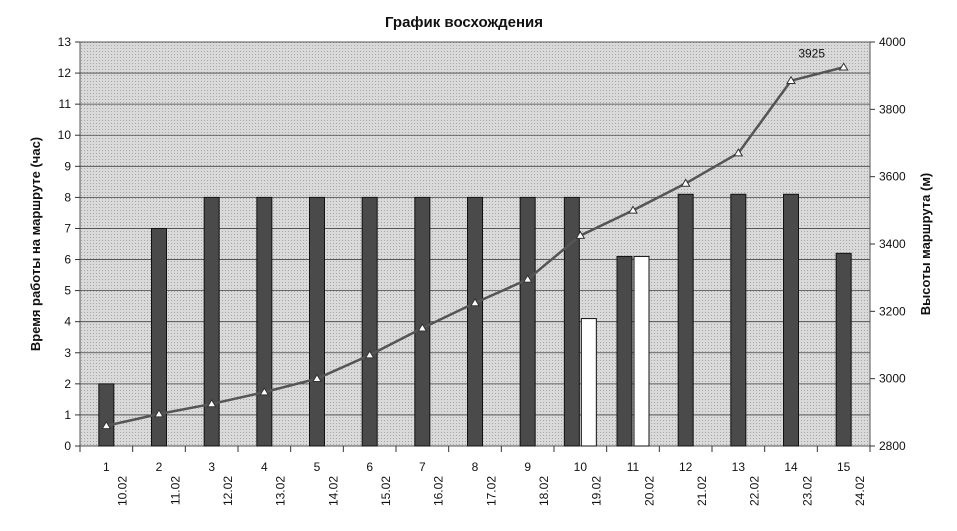  Describe the element at coordinates (811, 53) in the screenshot. I see `altitude-annotation: 3925` at that location.